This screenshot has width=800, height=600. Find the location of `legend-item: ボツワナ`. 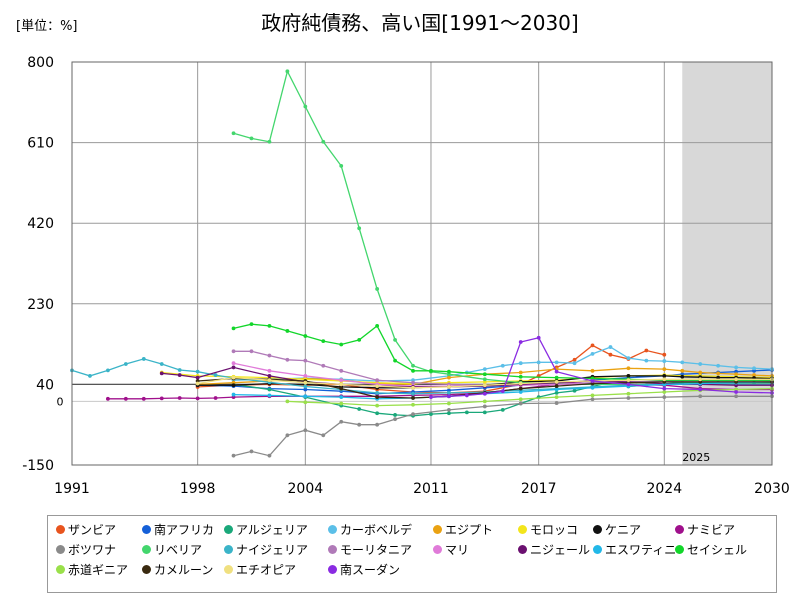

legend-item: ボツワナ is located at coordinates (86, 550).